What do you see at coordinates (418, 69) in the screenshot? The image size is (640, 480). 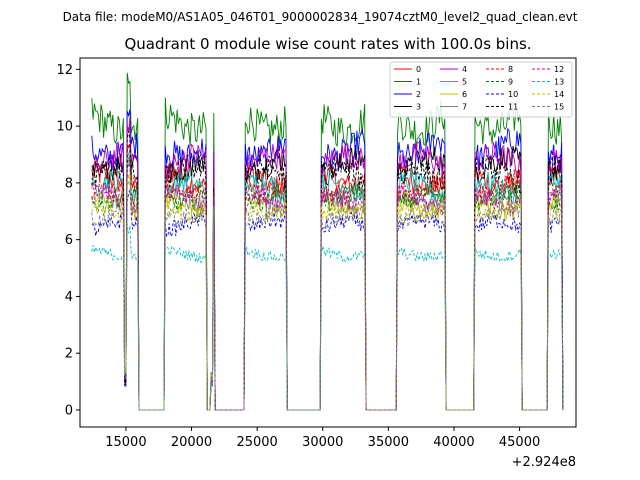 I see `legend-label-0: 0` at bounding box center [418, 69].